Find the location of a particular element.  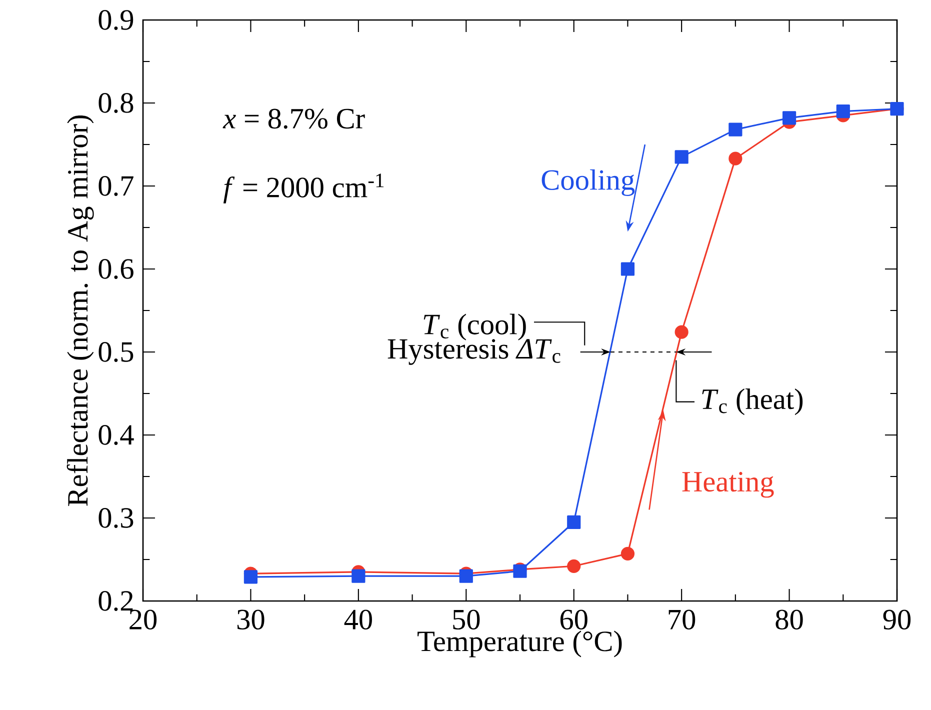

x-tick-label: 60 is located at coordinates (574, 620).